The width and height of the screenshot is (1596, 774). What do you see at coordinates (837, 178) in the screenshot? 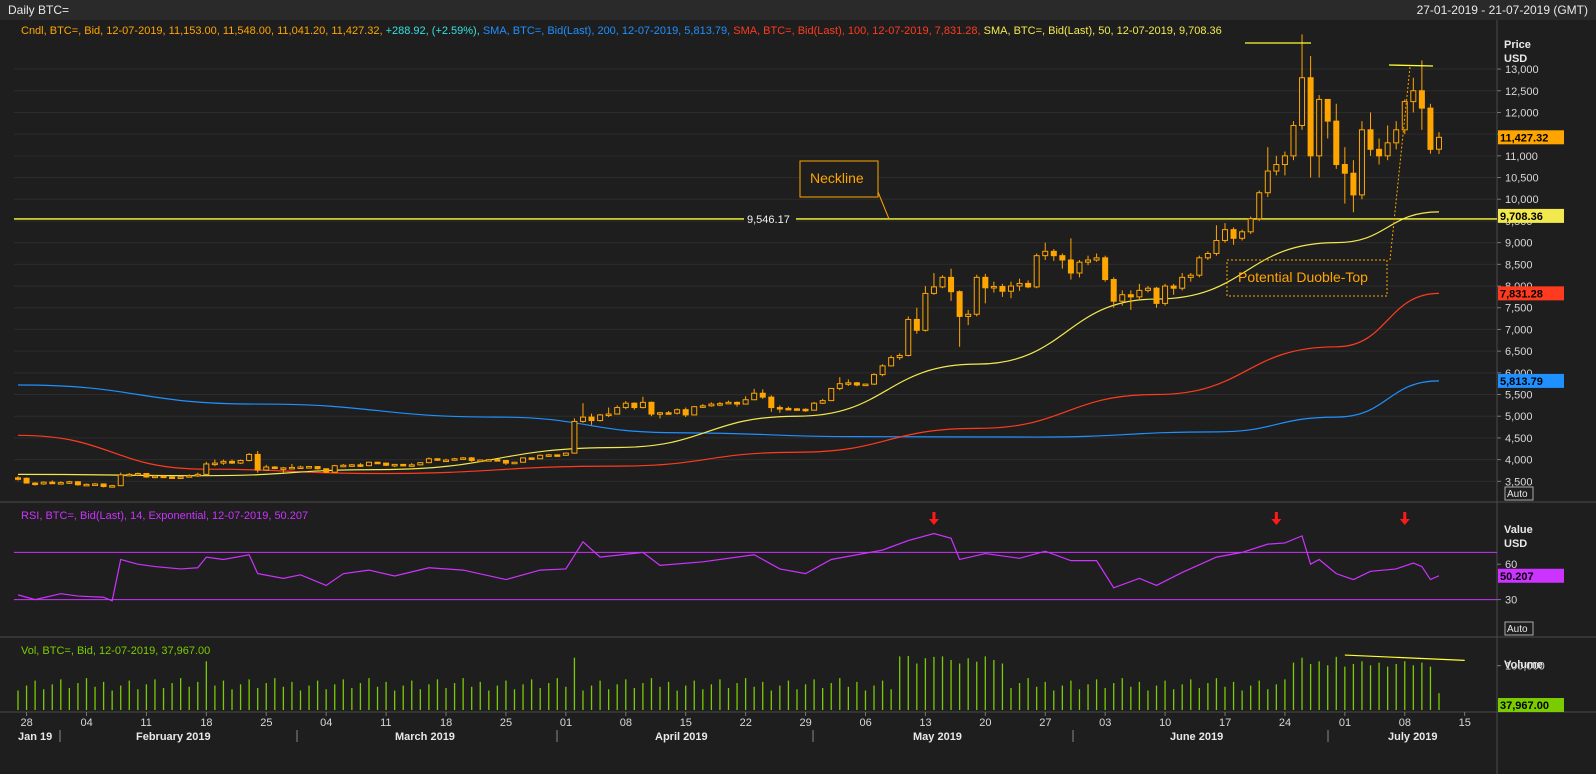
I see `neckline-annotation-text: Neckline` at bounding box center [837, 178].